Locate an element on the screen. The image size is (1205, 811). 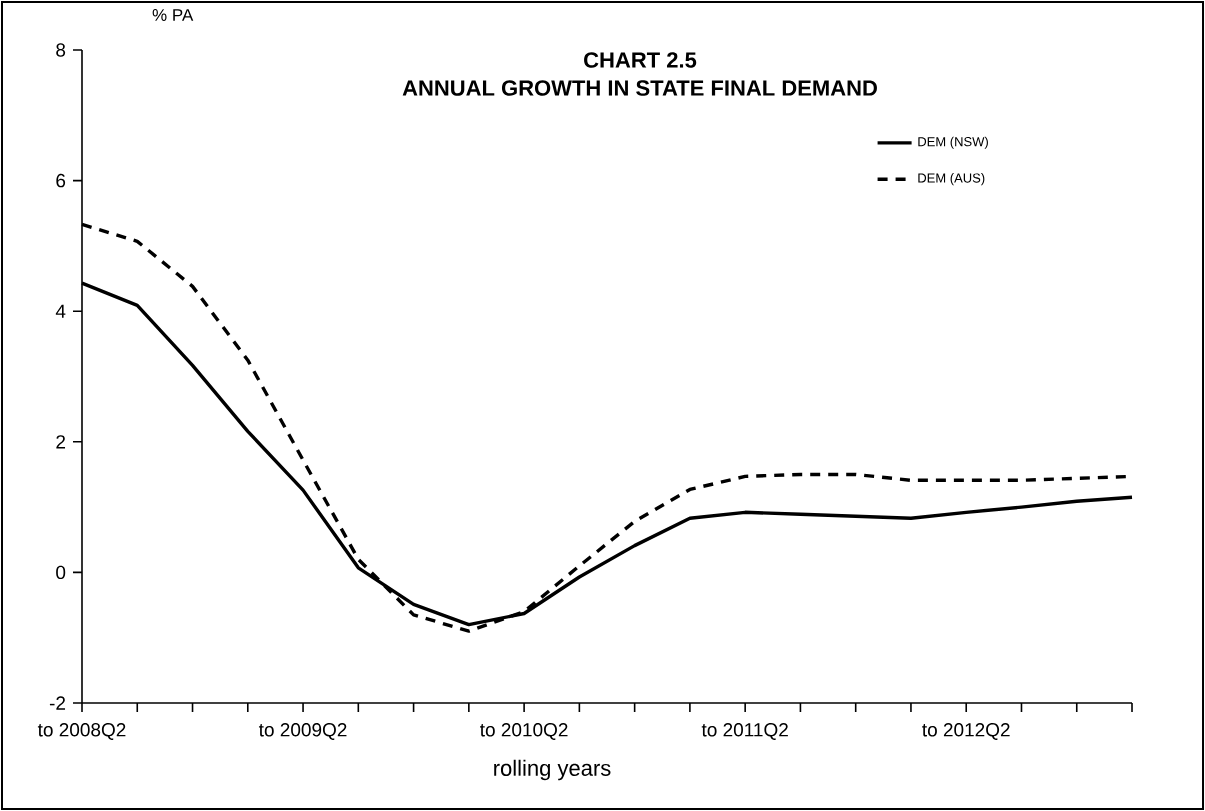
x-tick-label: to 2010Q2 is located at coordinates (524, 731).